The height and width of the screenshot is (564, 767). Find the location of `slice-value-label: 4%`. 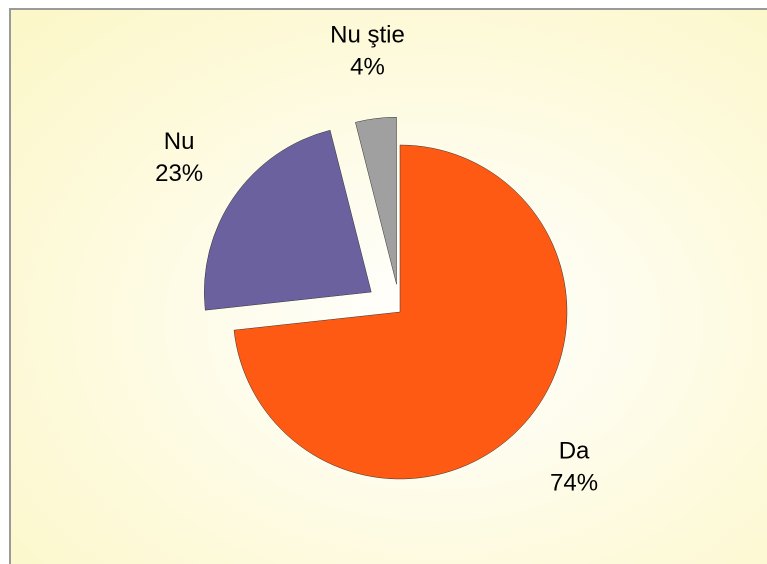

slice-value-label: 4% is located at coordinates (367, 67).